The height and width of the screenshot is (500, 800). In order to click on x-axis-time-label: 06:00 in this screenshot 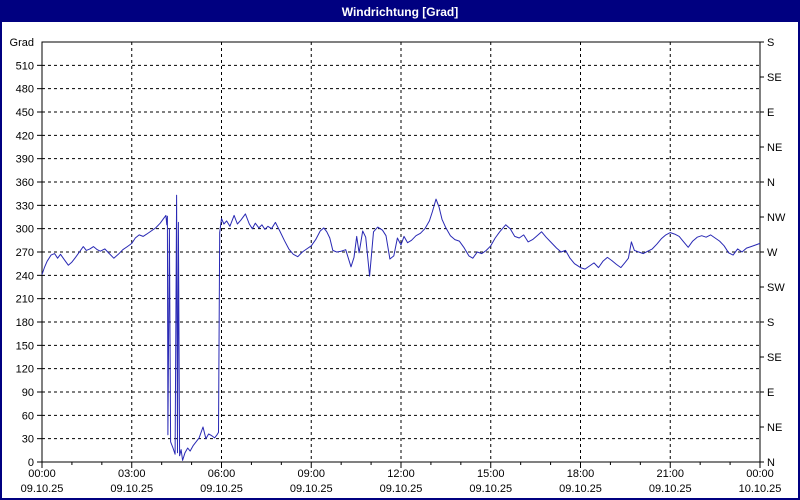, I will do `click(222, 474)`.